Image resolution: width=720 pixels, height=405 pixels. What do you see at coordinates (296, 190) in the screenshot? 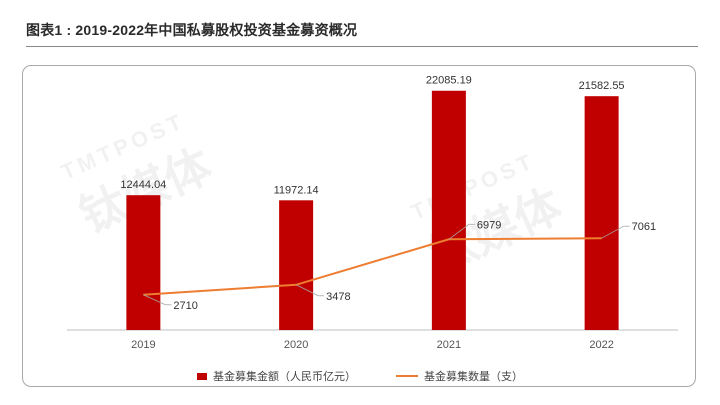
I see `bar-value-label-2020: 11972.14` at bounding box center [296, 190].